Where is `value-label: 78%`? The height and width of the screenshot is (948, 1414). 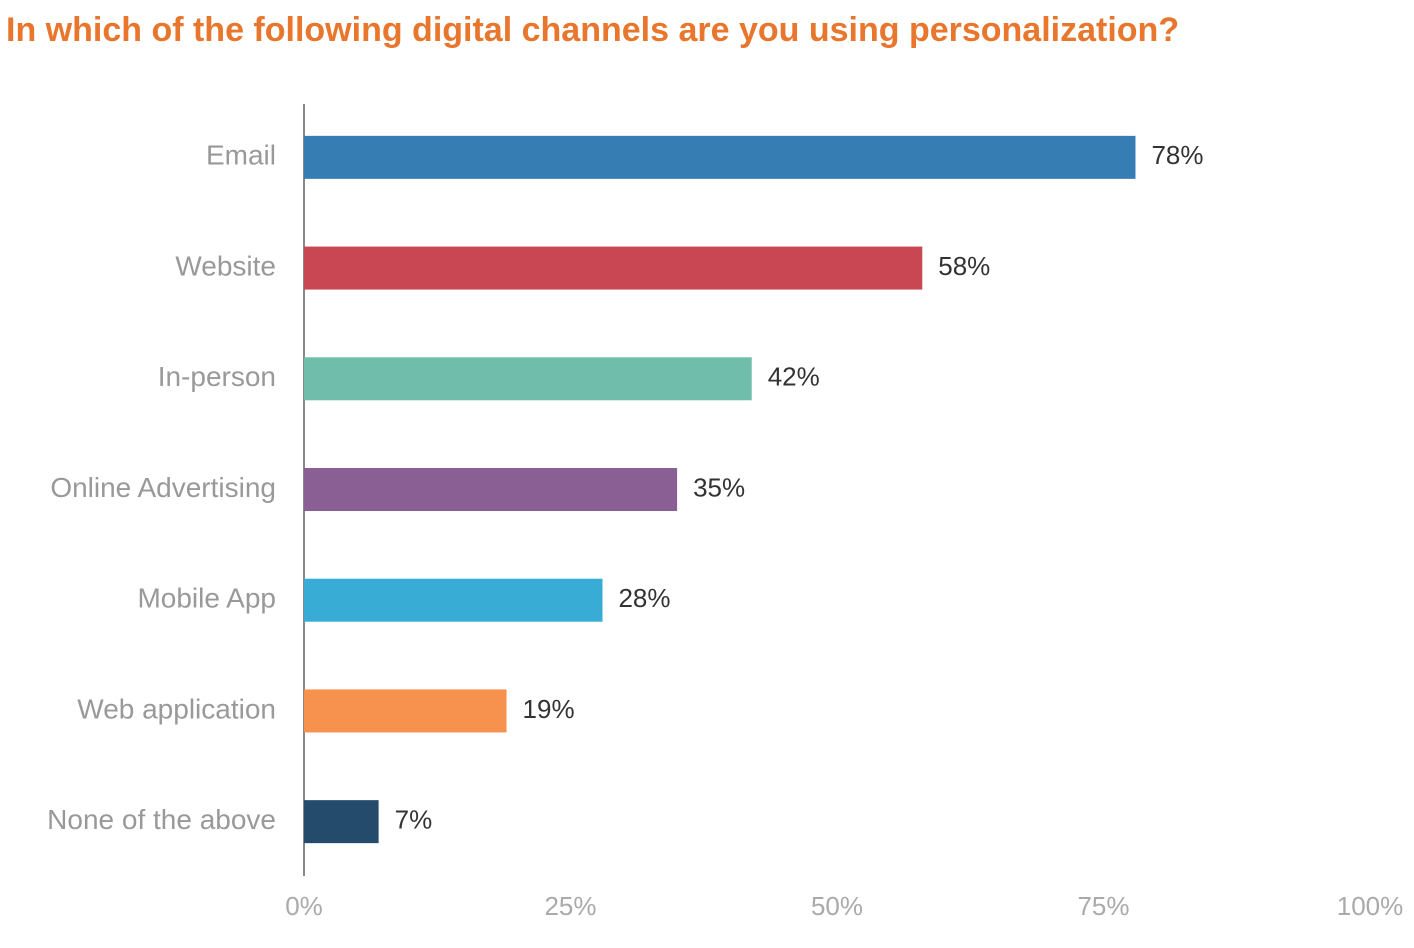 value-label: 78% is located at coordinates (1177, 155).